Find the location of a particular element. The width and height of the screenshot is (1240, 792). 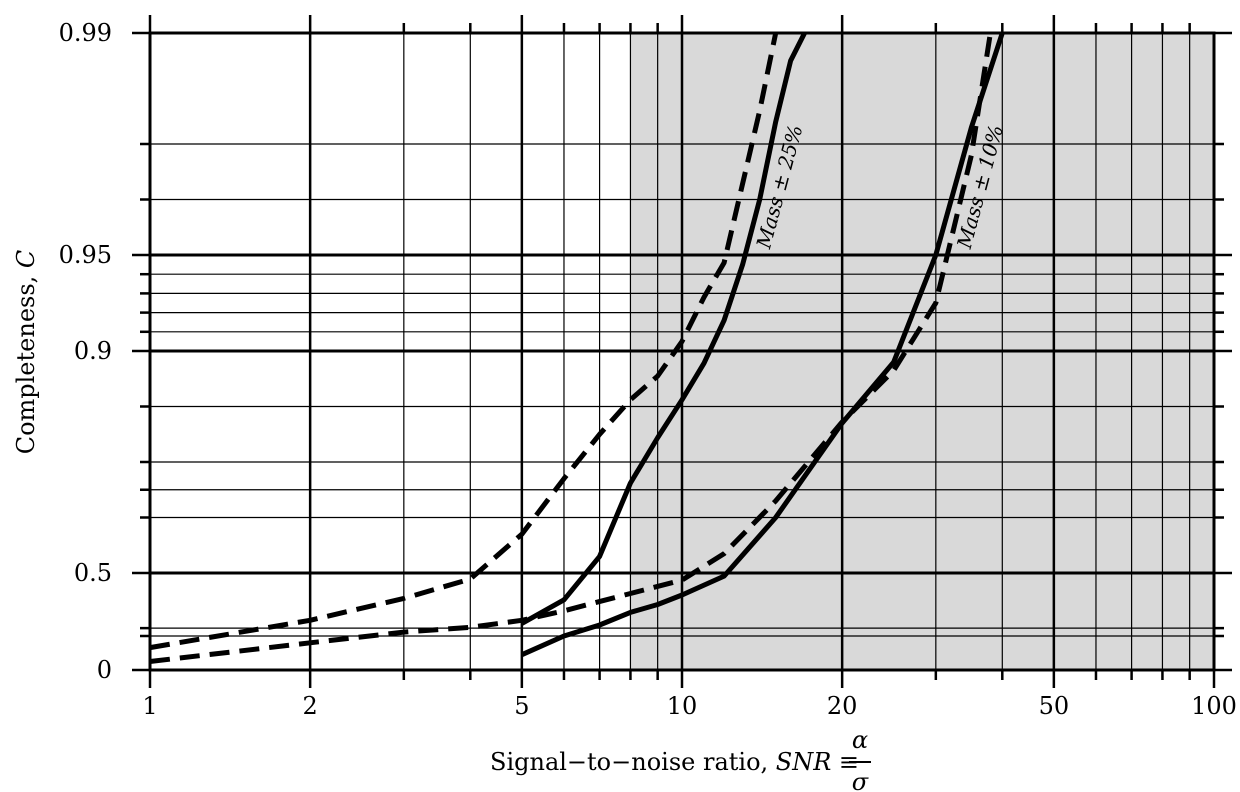

x-tick-labels: 1 2 5 10 20 50 100 is located at coordinates (689, 706).